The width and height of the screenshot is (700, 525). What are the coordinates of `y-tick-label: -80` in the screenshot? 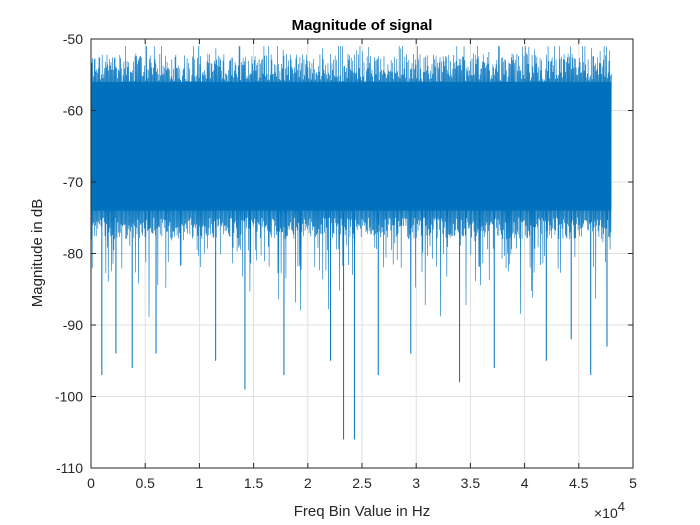 It's located at (73, 254).